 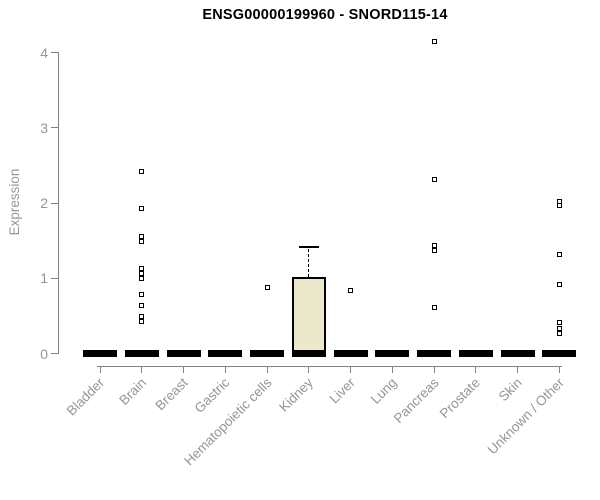 I want to click on whisker-line, so click(x=308, y=263).